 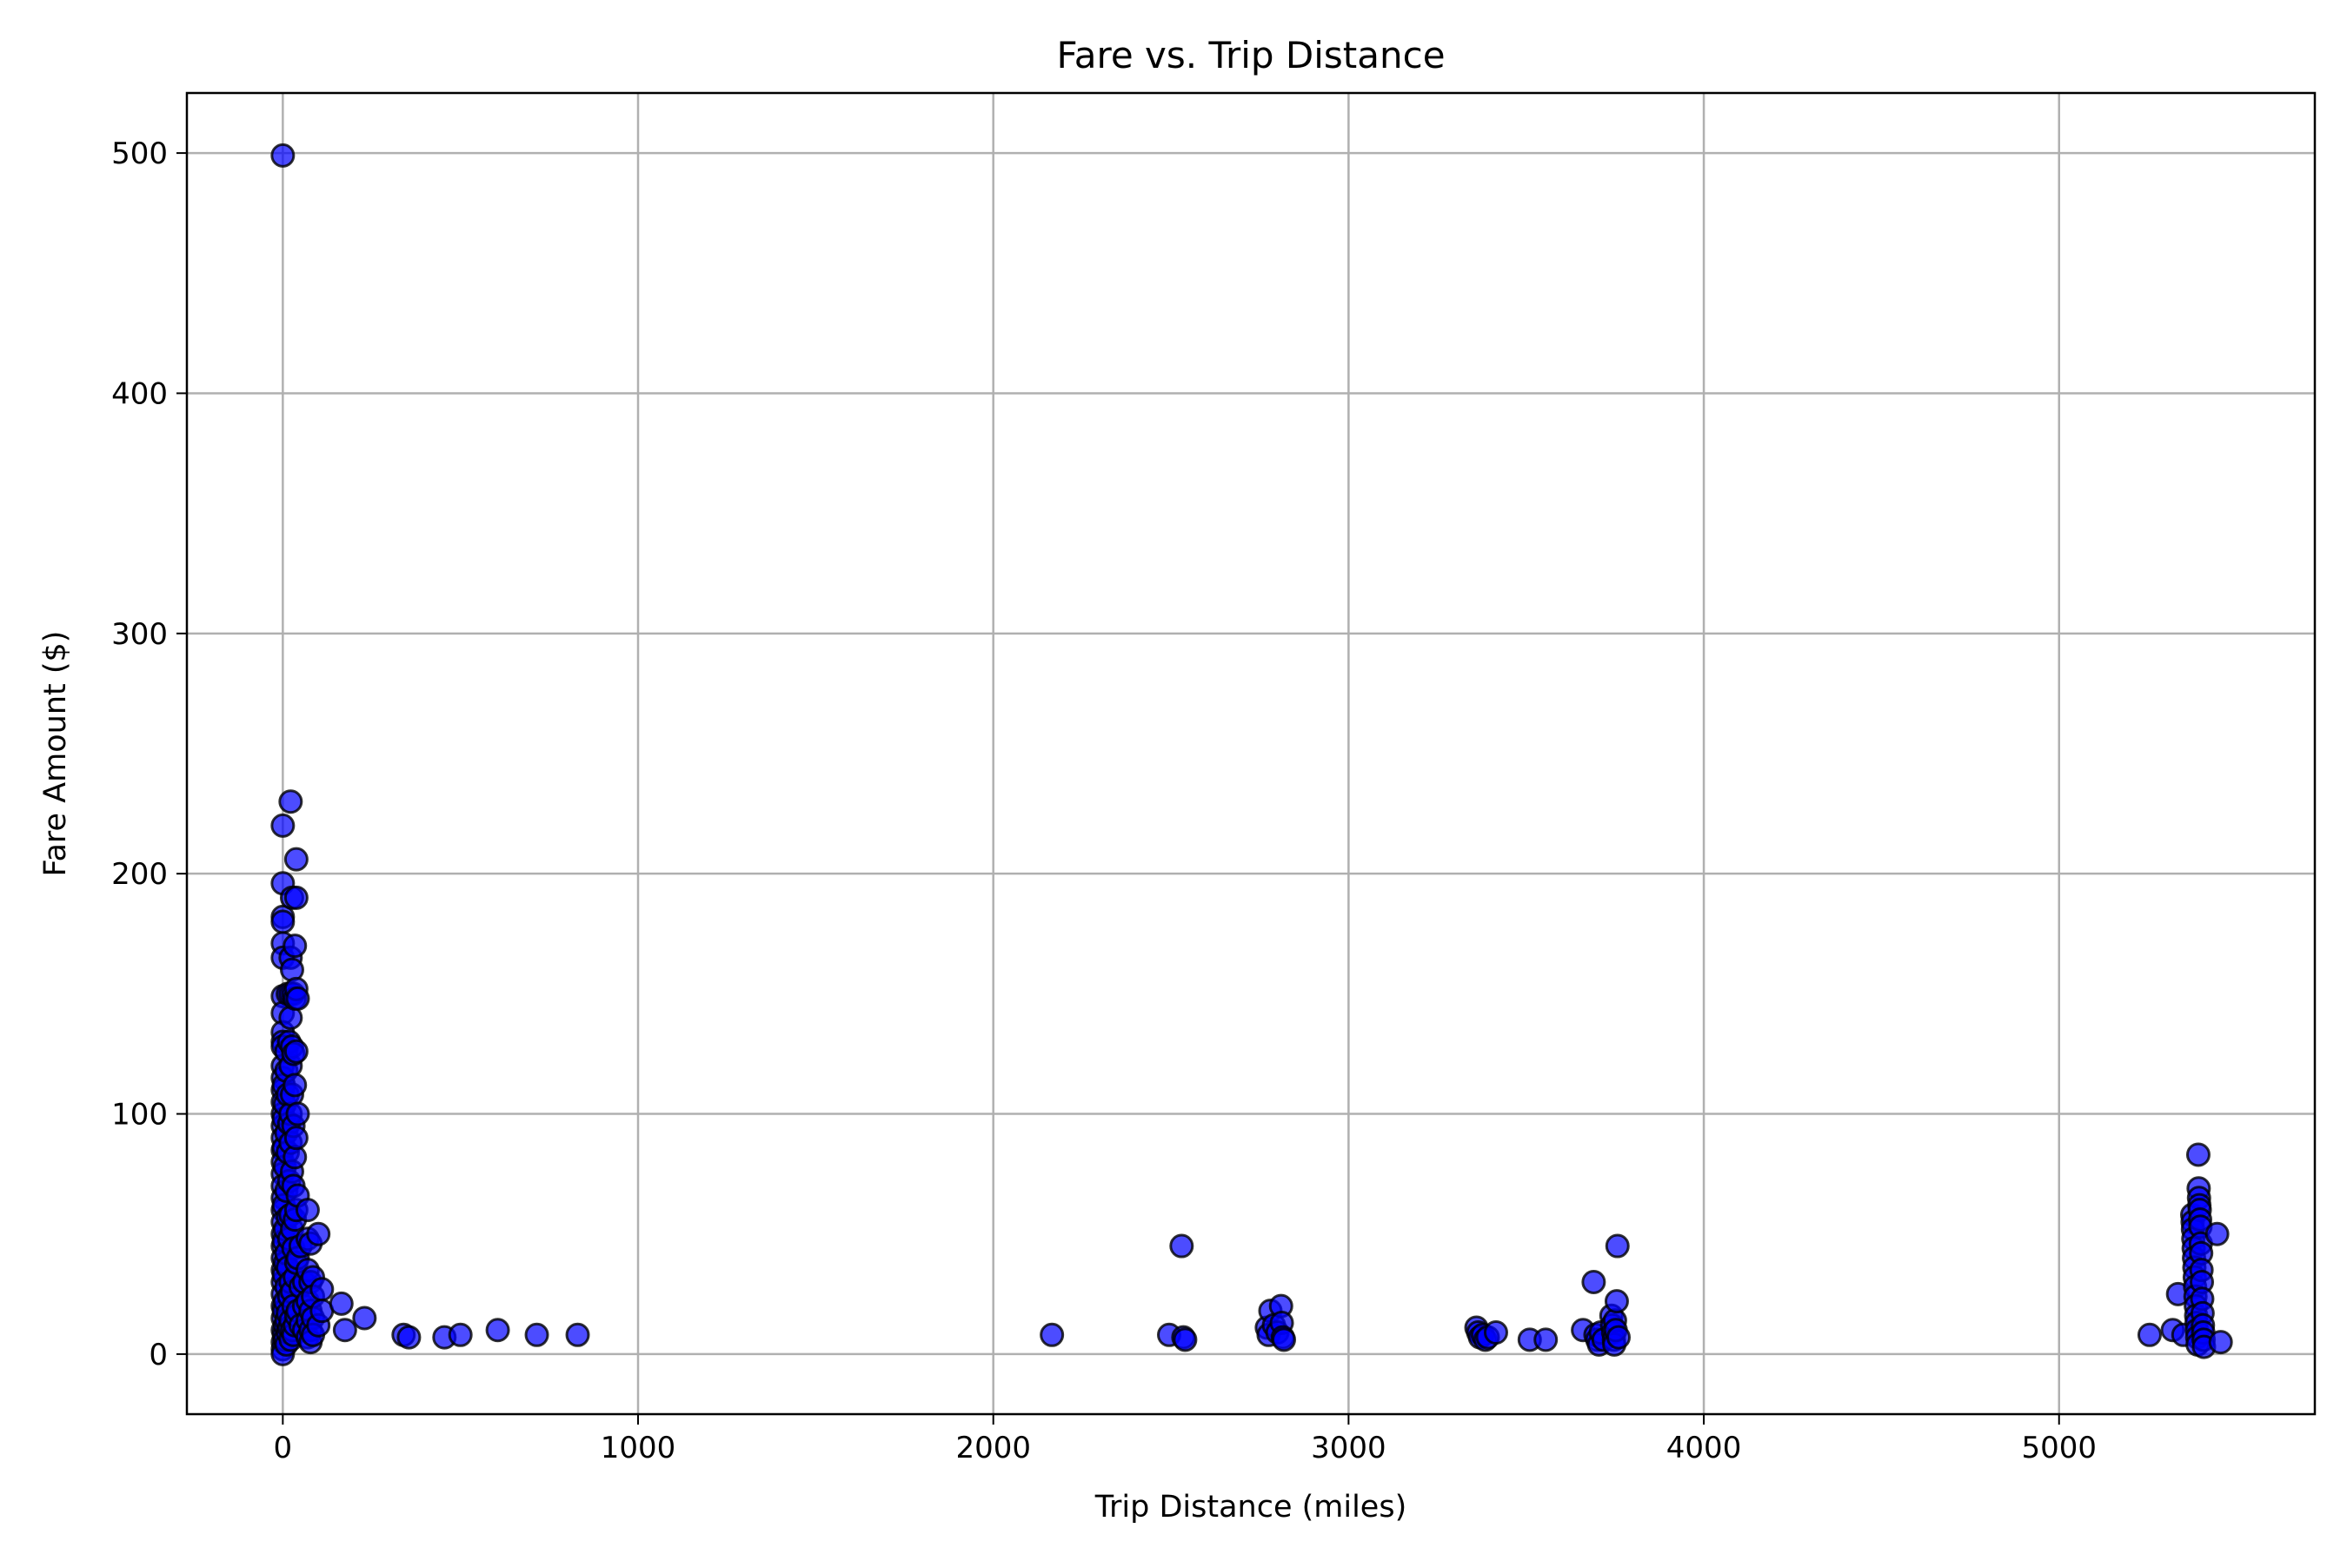 What do you see at coordinates (1250, 55) in the screenshot?
I see `chart-title: Fare vs. Trip Distance` at bounding box center [1250, 55].